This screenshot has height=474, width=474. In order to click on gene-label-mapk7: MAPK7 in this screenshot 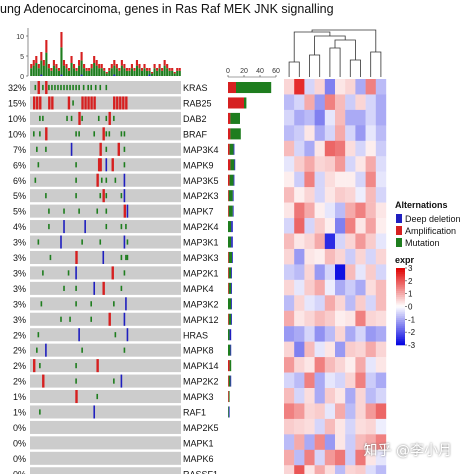, I will do `click(198, 212)`.